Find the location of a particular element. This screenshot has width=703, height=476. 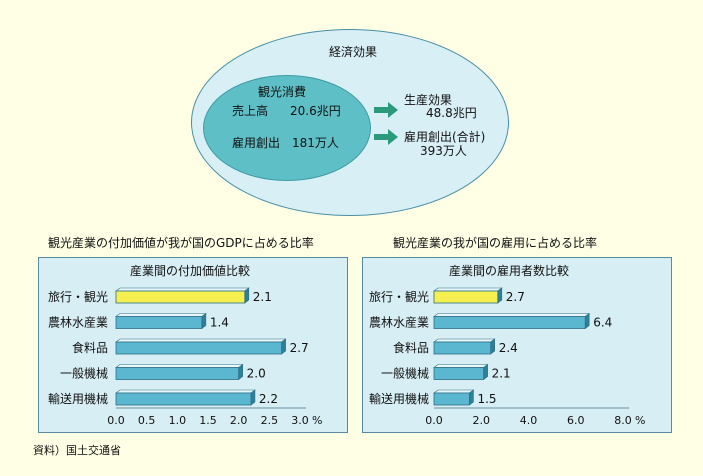

chart2-category-label: 食料品 is located at coordinates (411, 347).